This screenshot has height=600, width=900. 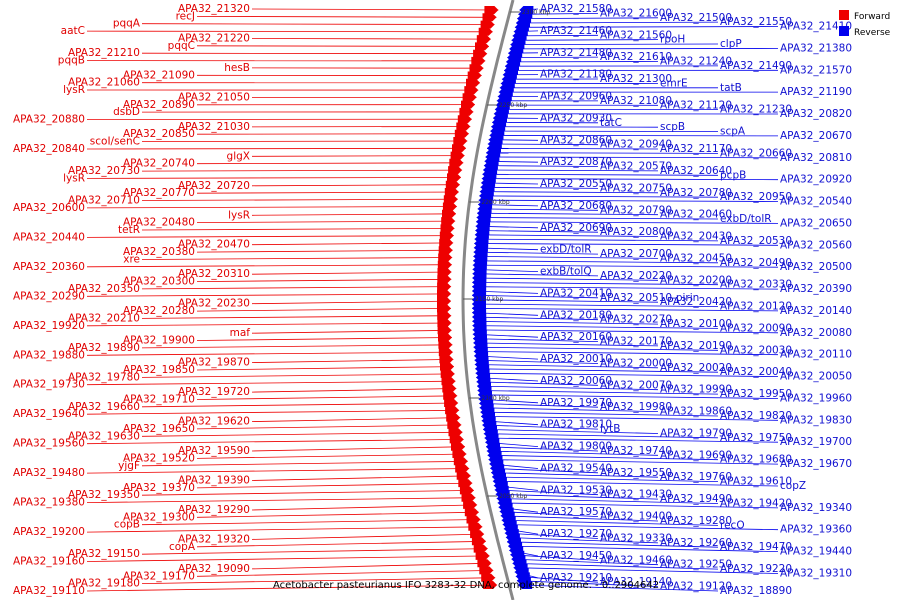 What do you see at coordinates (816, 114) in the screenshot?
I see `gene-label: APA32_20820` at bounding box center [816, 114].